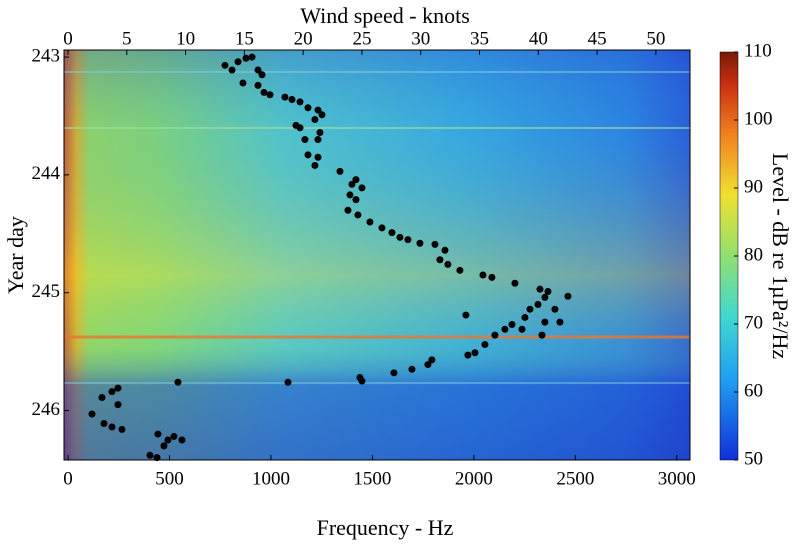  I want to click on top-tick-label: 40, so click(538, 38).